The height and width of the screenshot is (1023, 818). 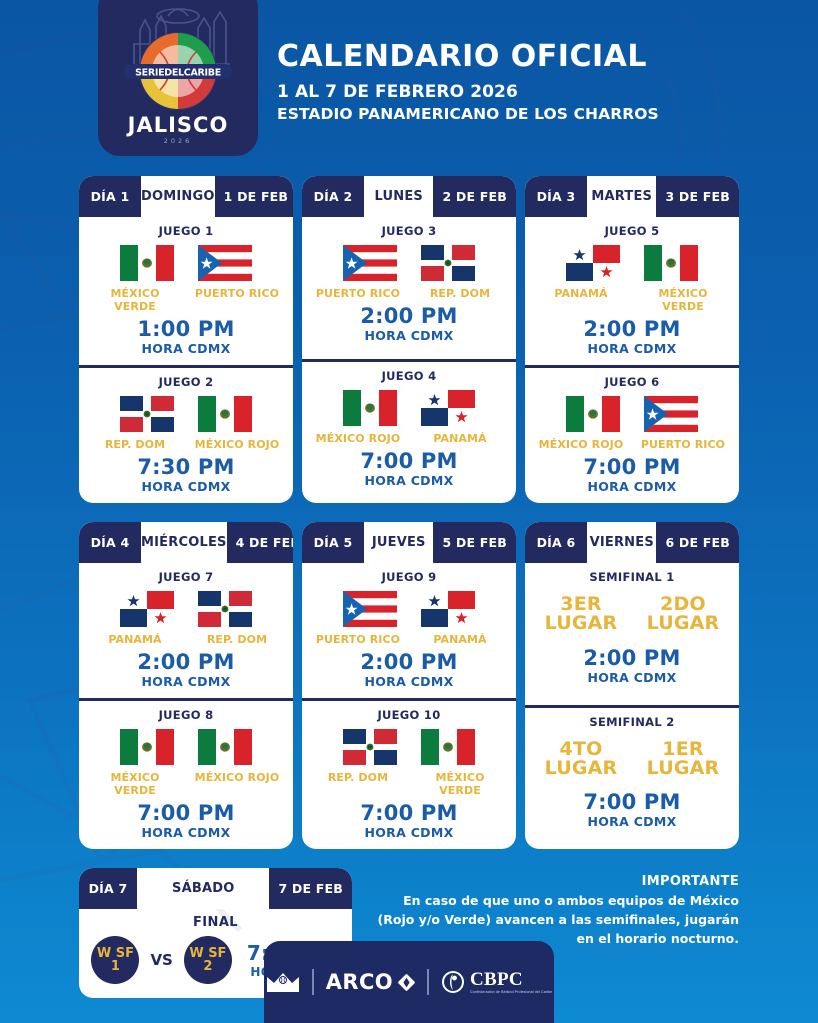 I want to click on page-title: CALENDARIO OFICIAL, so click(x=462, y=56).